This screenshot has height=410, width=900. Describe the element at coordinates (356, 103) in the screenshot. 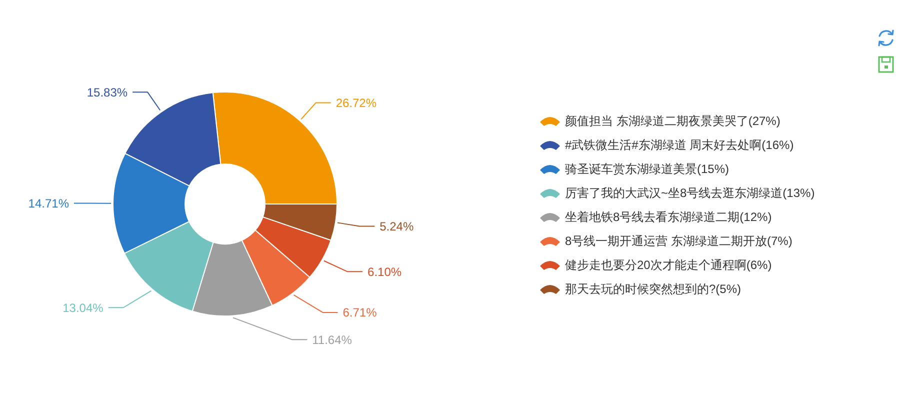

I see `data-label: 26.72%` at that location.